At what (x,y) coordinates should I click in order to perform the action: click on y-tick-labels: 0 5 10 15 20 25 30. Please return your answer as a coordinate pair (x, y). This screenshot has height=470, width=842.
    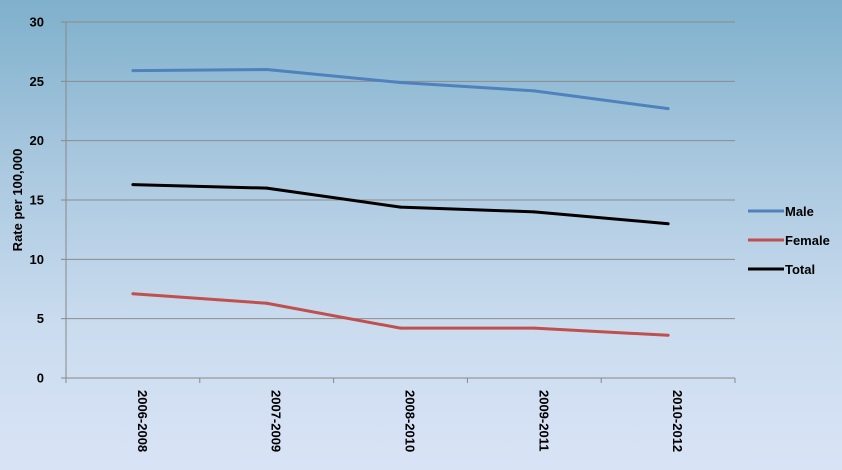
    Looking at the image, I should click on (48, 200).